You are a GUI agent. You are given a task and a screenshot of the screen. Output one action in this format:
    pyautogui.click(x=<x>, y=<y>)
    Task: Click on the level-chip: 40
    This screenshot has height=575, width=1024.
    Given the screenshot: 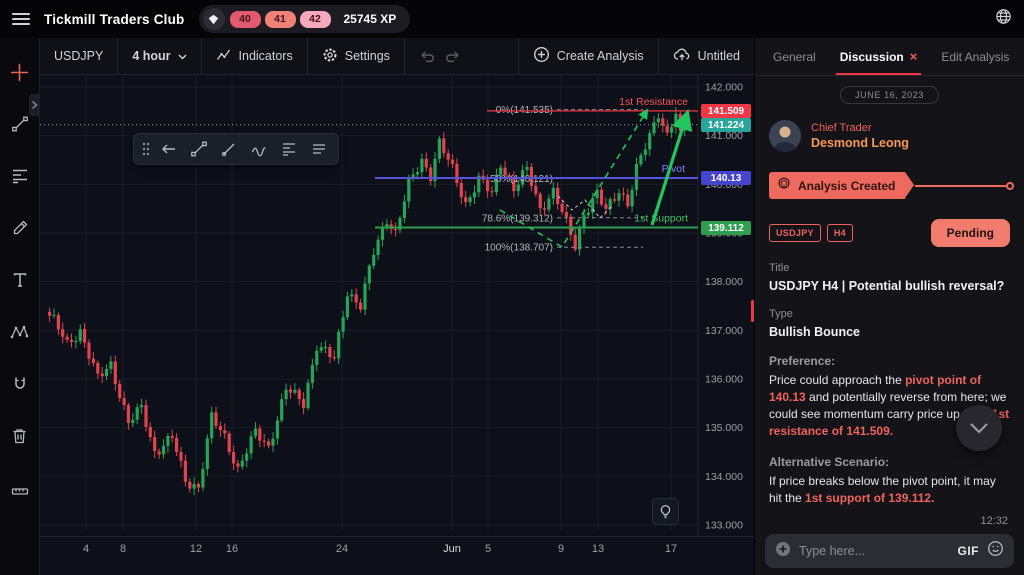 What is the action you would take?
    pyautogui.click(x=245, y=19)
    